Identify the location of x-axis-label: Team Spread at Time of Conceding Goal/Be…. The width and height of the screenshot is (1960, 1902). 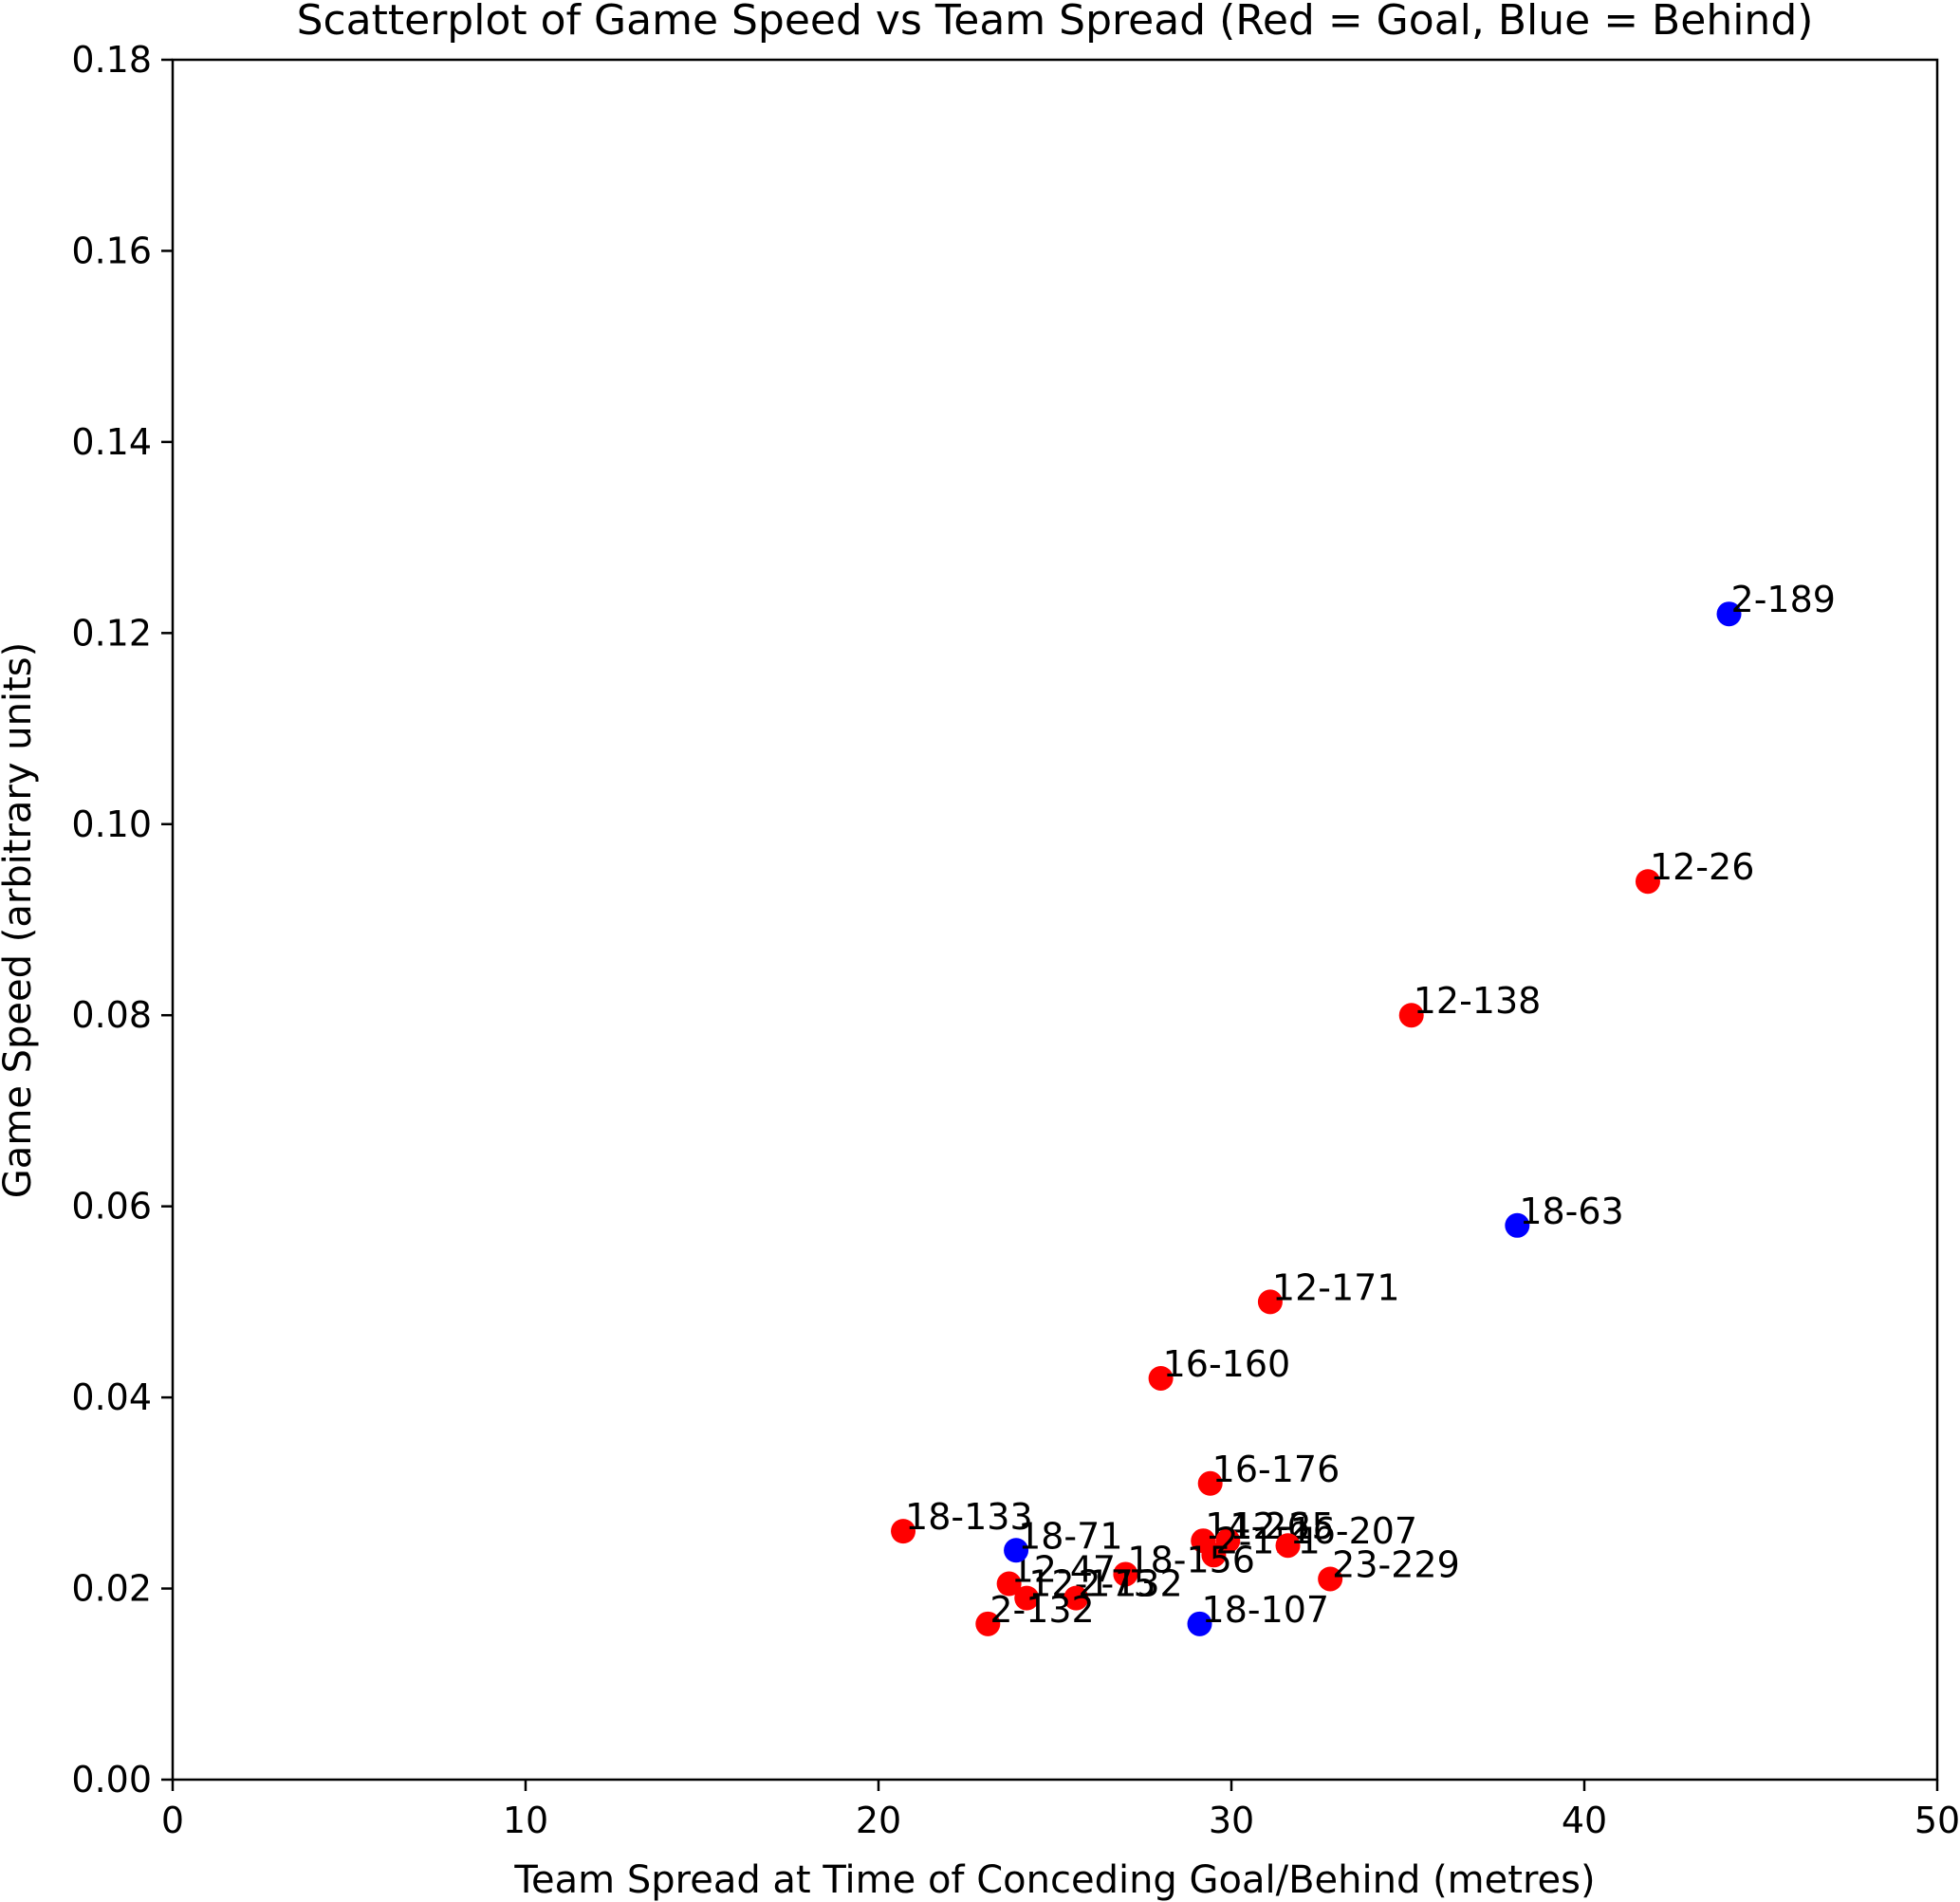
(1054, 1880).